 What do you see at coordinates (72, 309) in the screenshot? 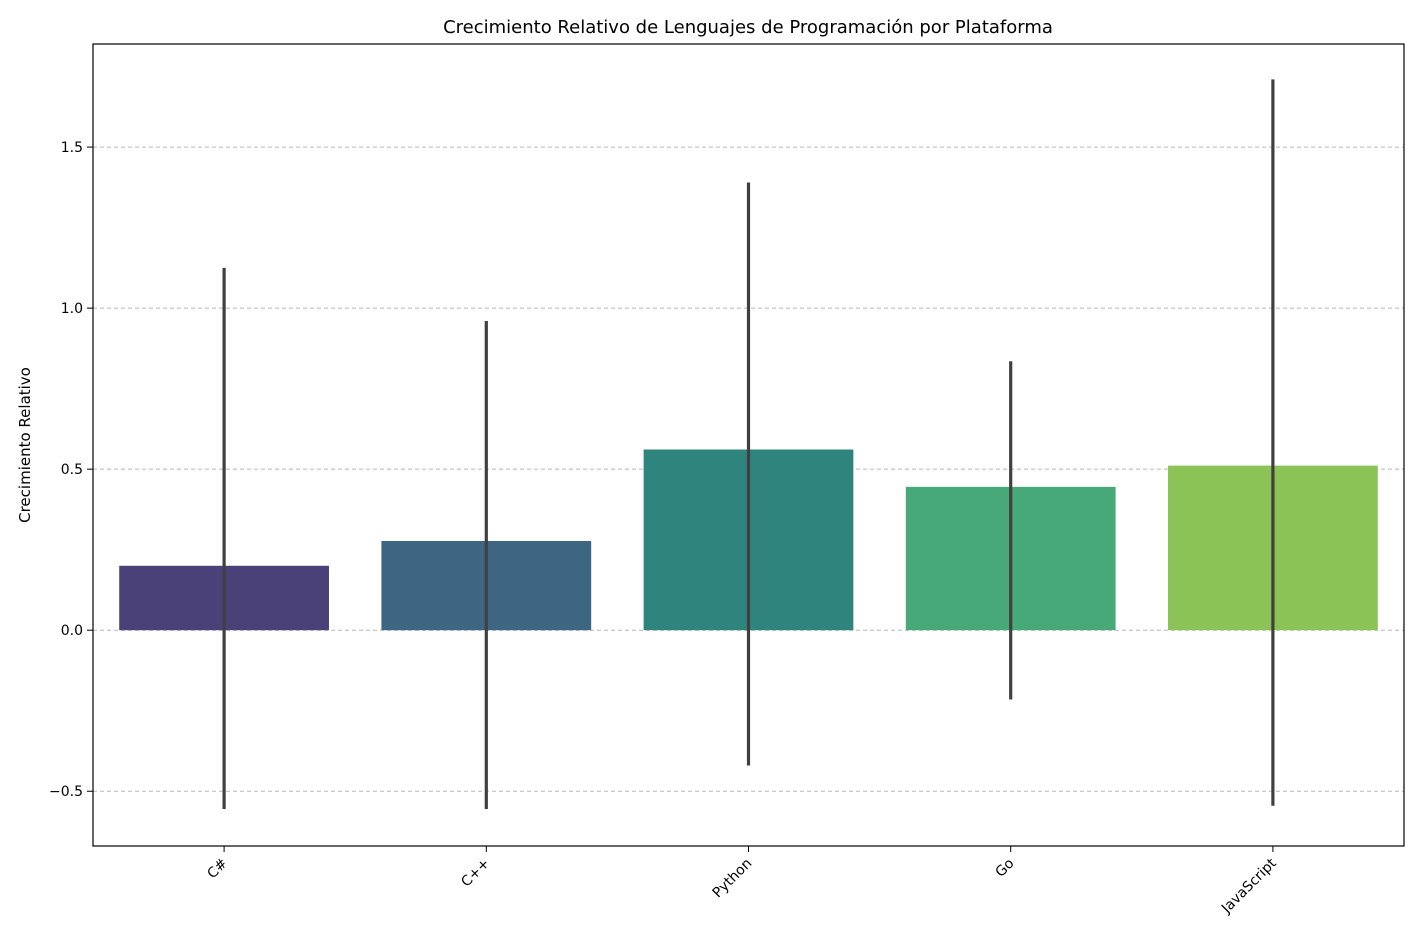
I see `y-tick-label: 1.0` at bounding box center [72, 309].